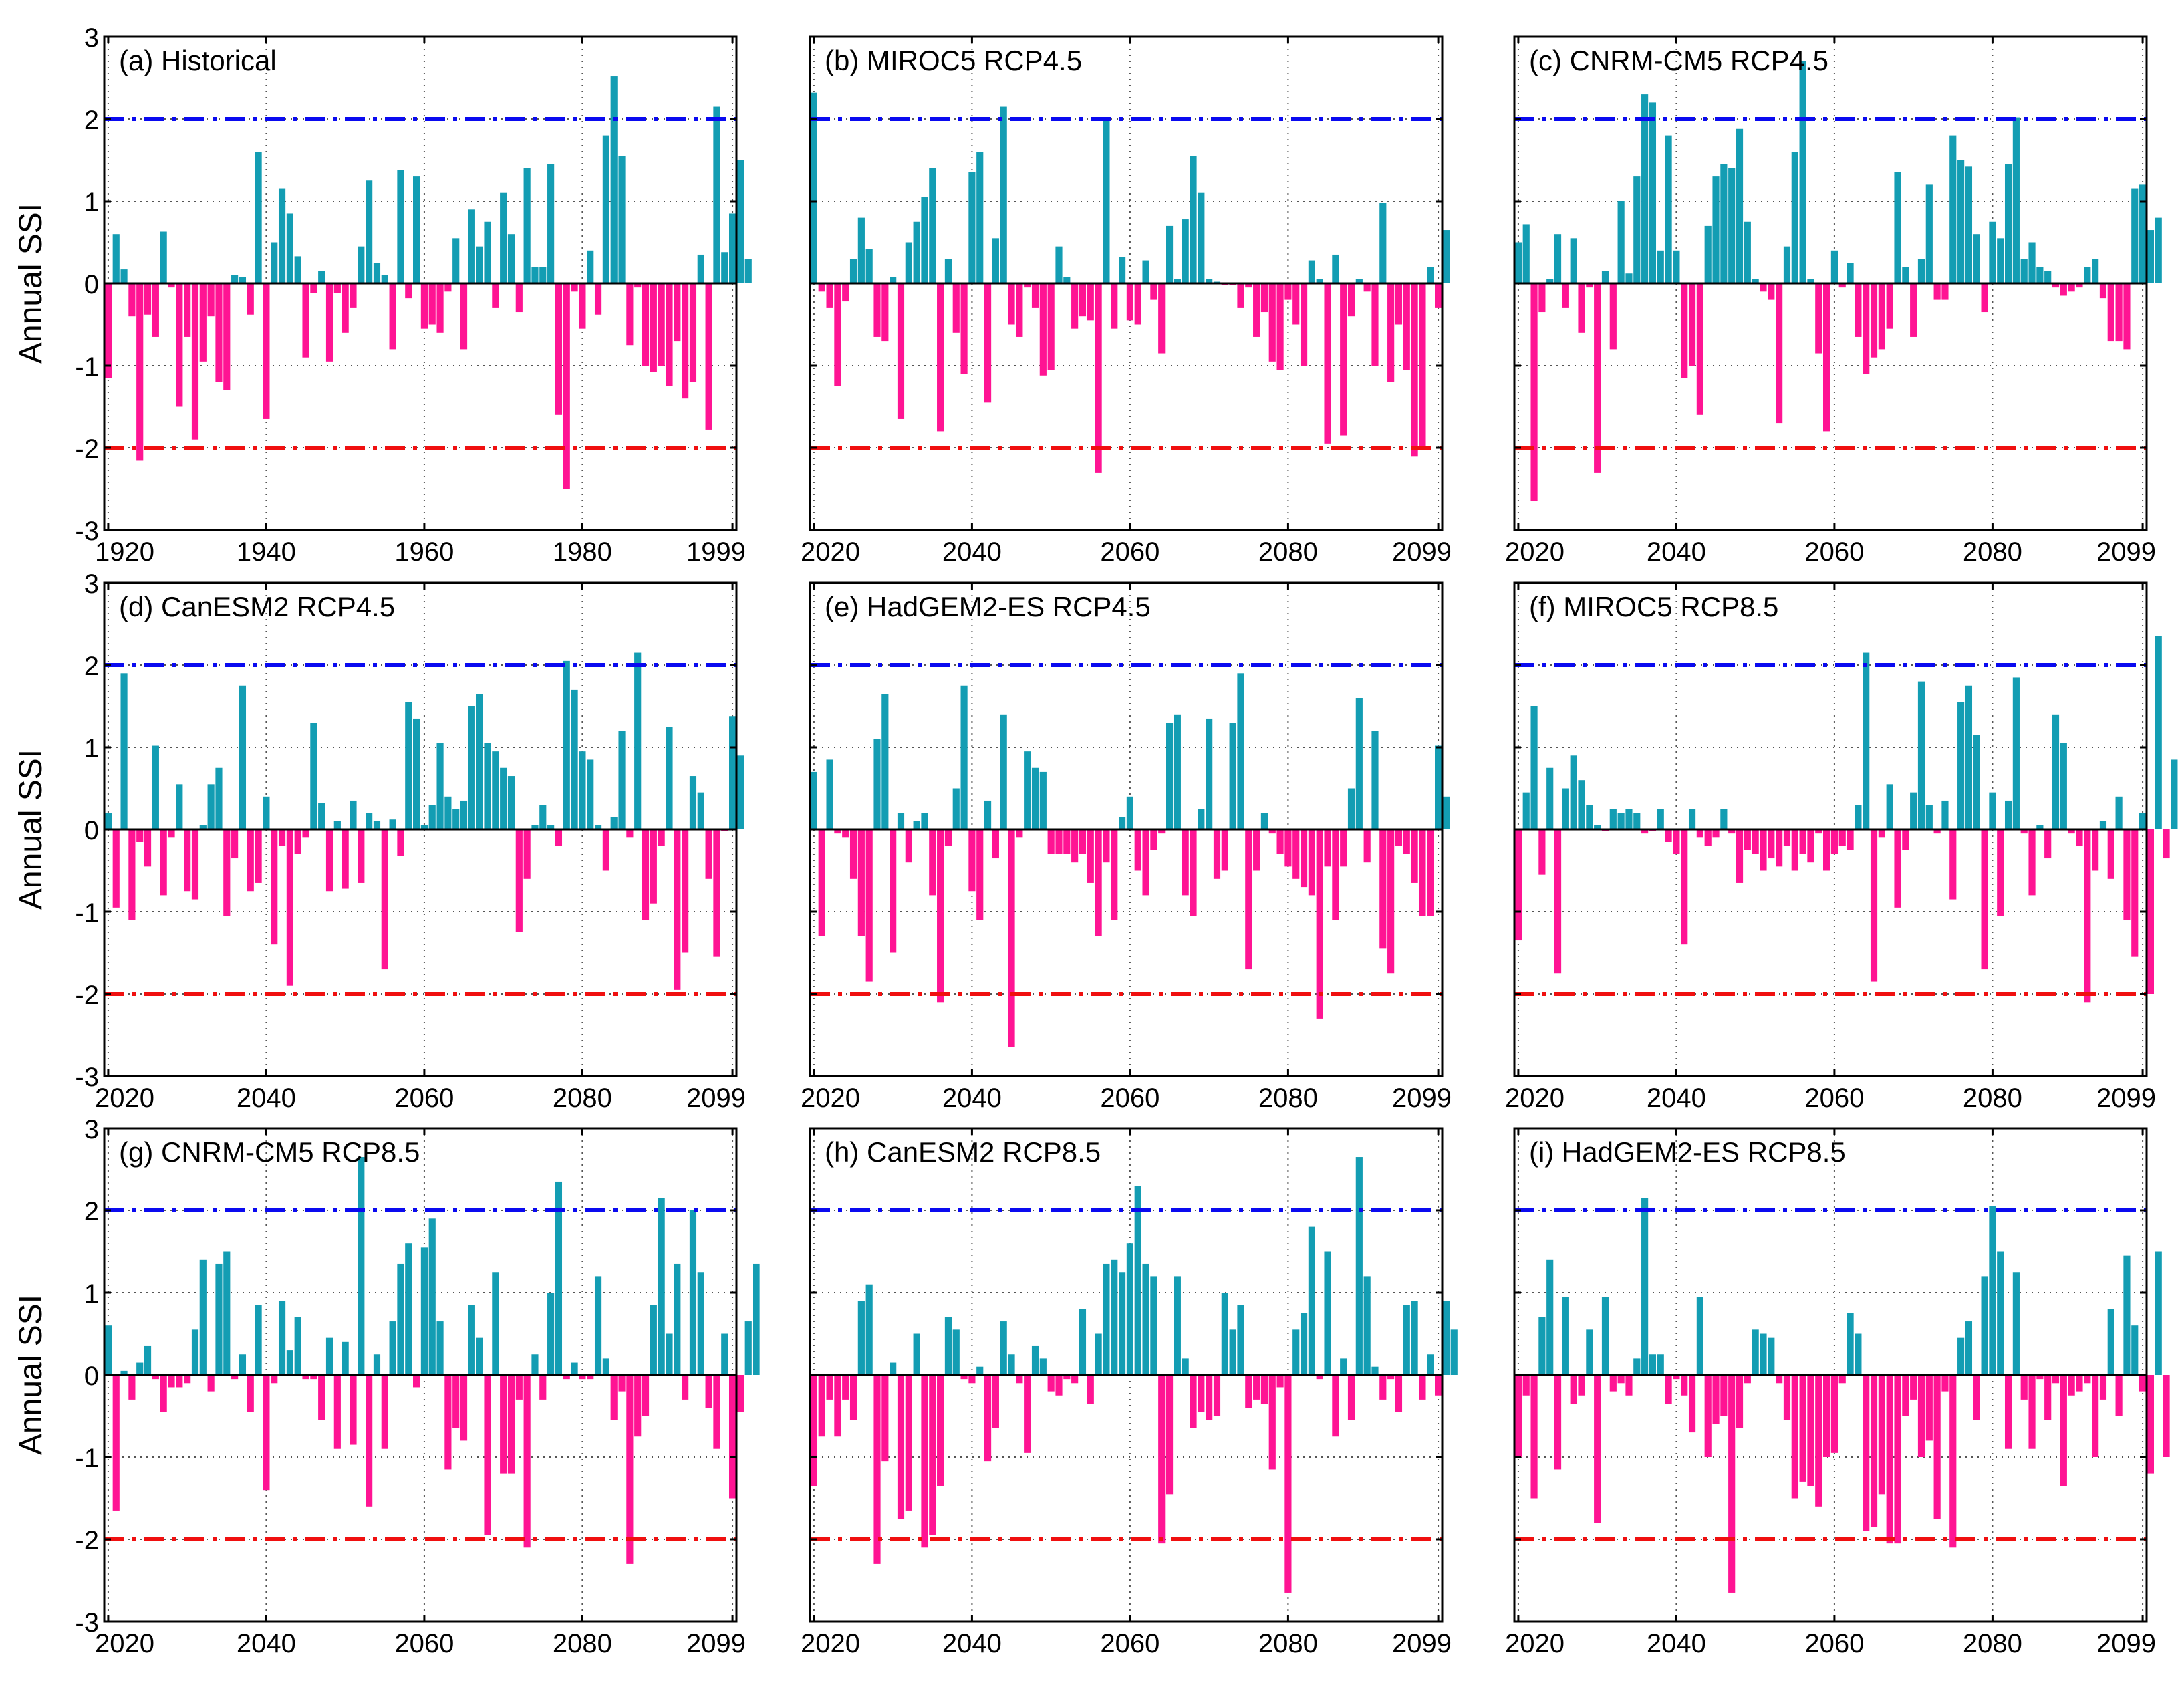 This screenshot has height=1681, width=2184. I want to click on bar-2060, so click(1834, 1414).